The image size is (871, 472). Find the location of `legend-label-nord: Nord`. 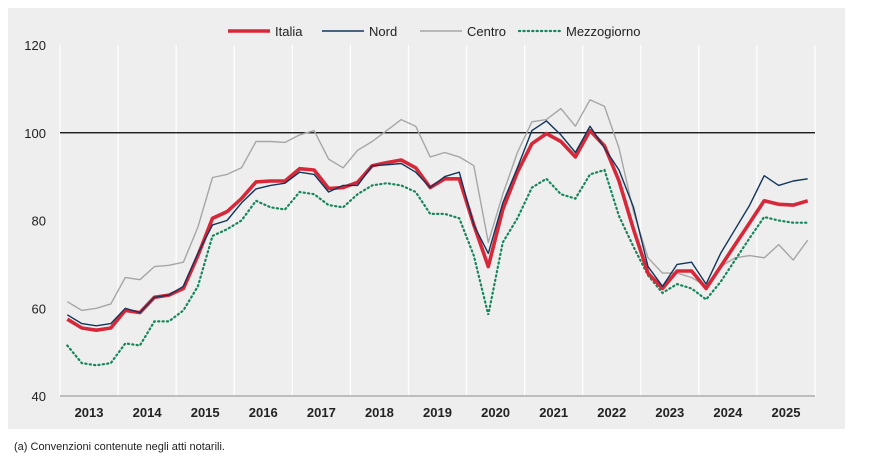

legend-label-nord: Nord is located at coordinates (383, 31).